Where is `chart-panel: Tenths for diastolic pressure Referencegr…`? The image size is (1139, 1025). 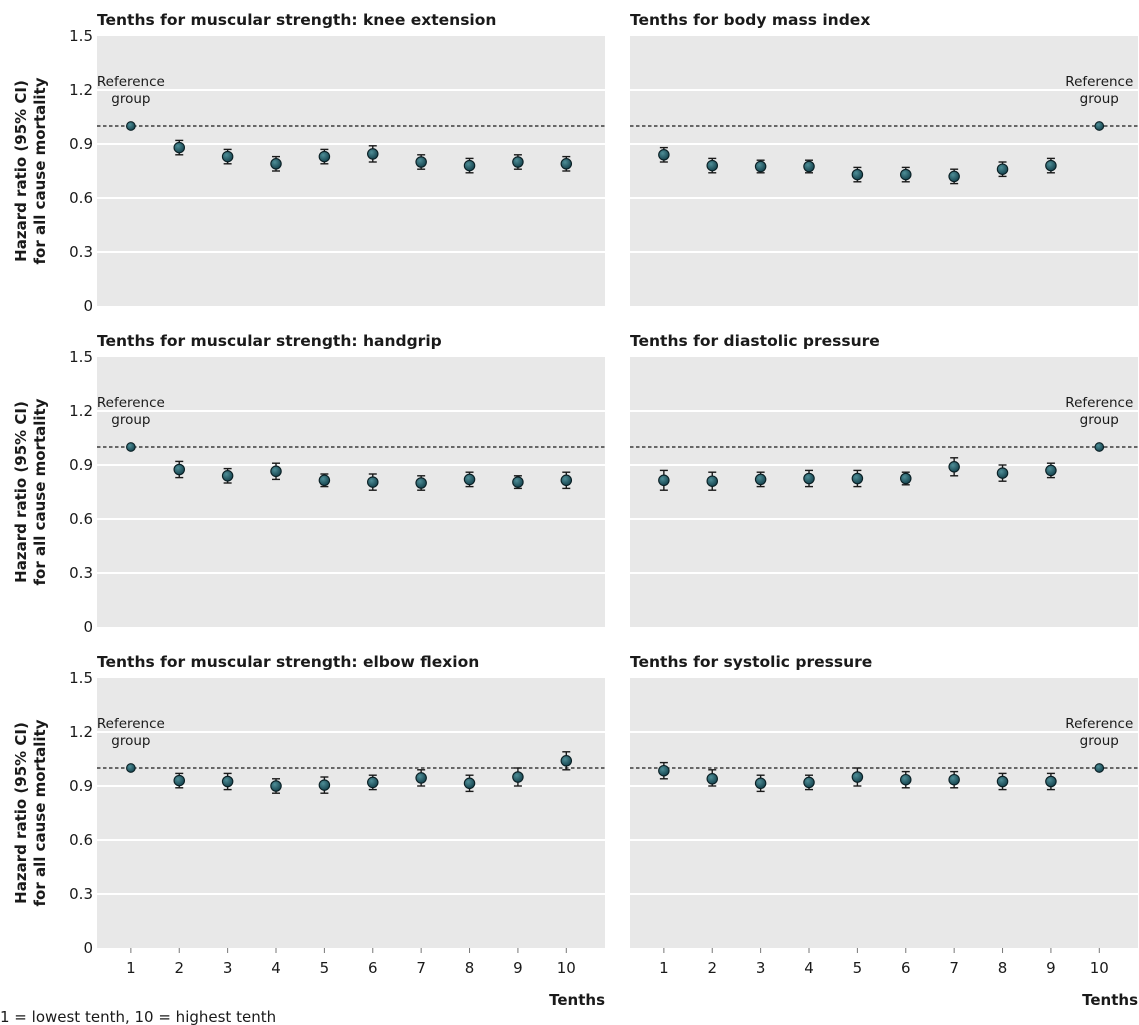
chart-panel: Tenths for diastolic pressure Referencegr… is located at coordinates (884, 479).